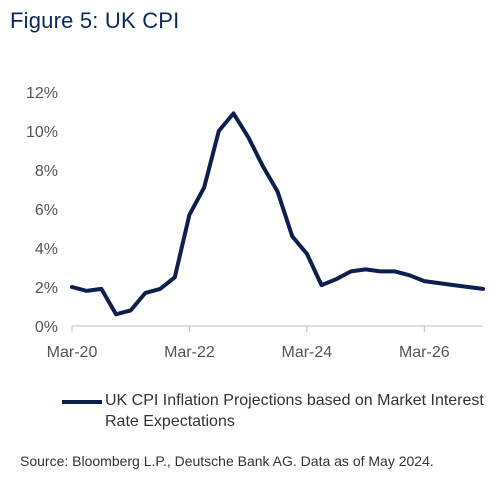 The image size is (502, 482). Describe the element at coordinates (82, 402) in the screenshot. I see `legend-swatch` at that location.